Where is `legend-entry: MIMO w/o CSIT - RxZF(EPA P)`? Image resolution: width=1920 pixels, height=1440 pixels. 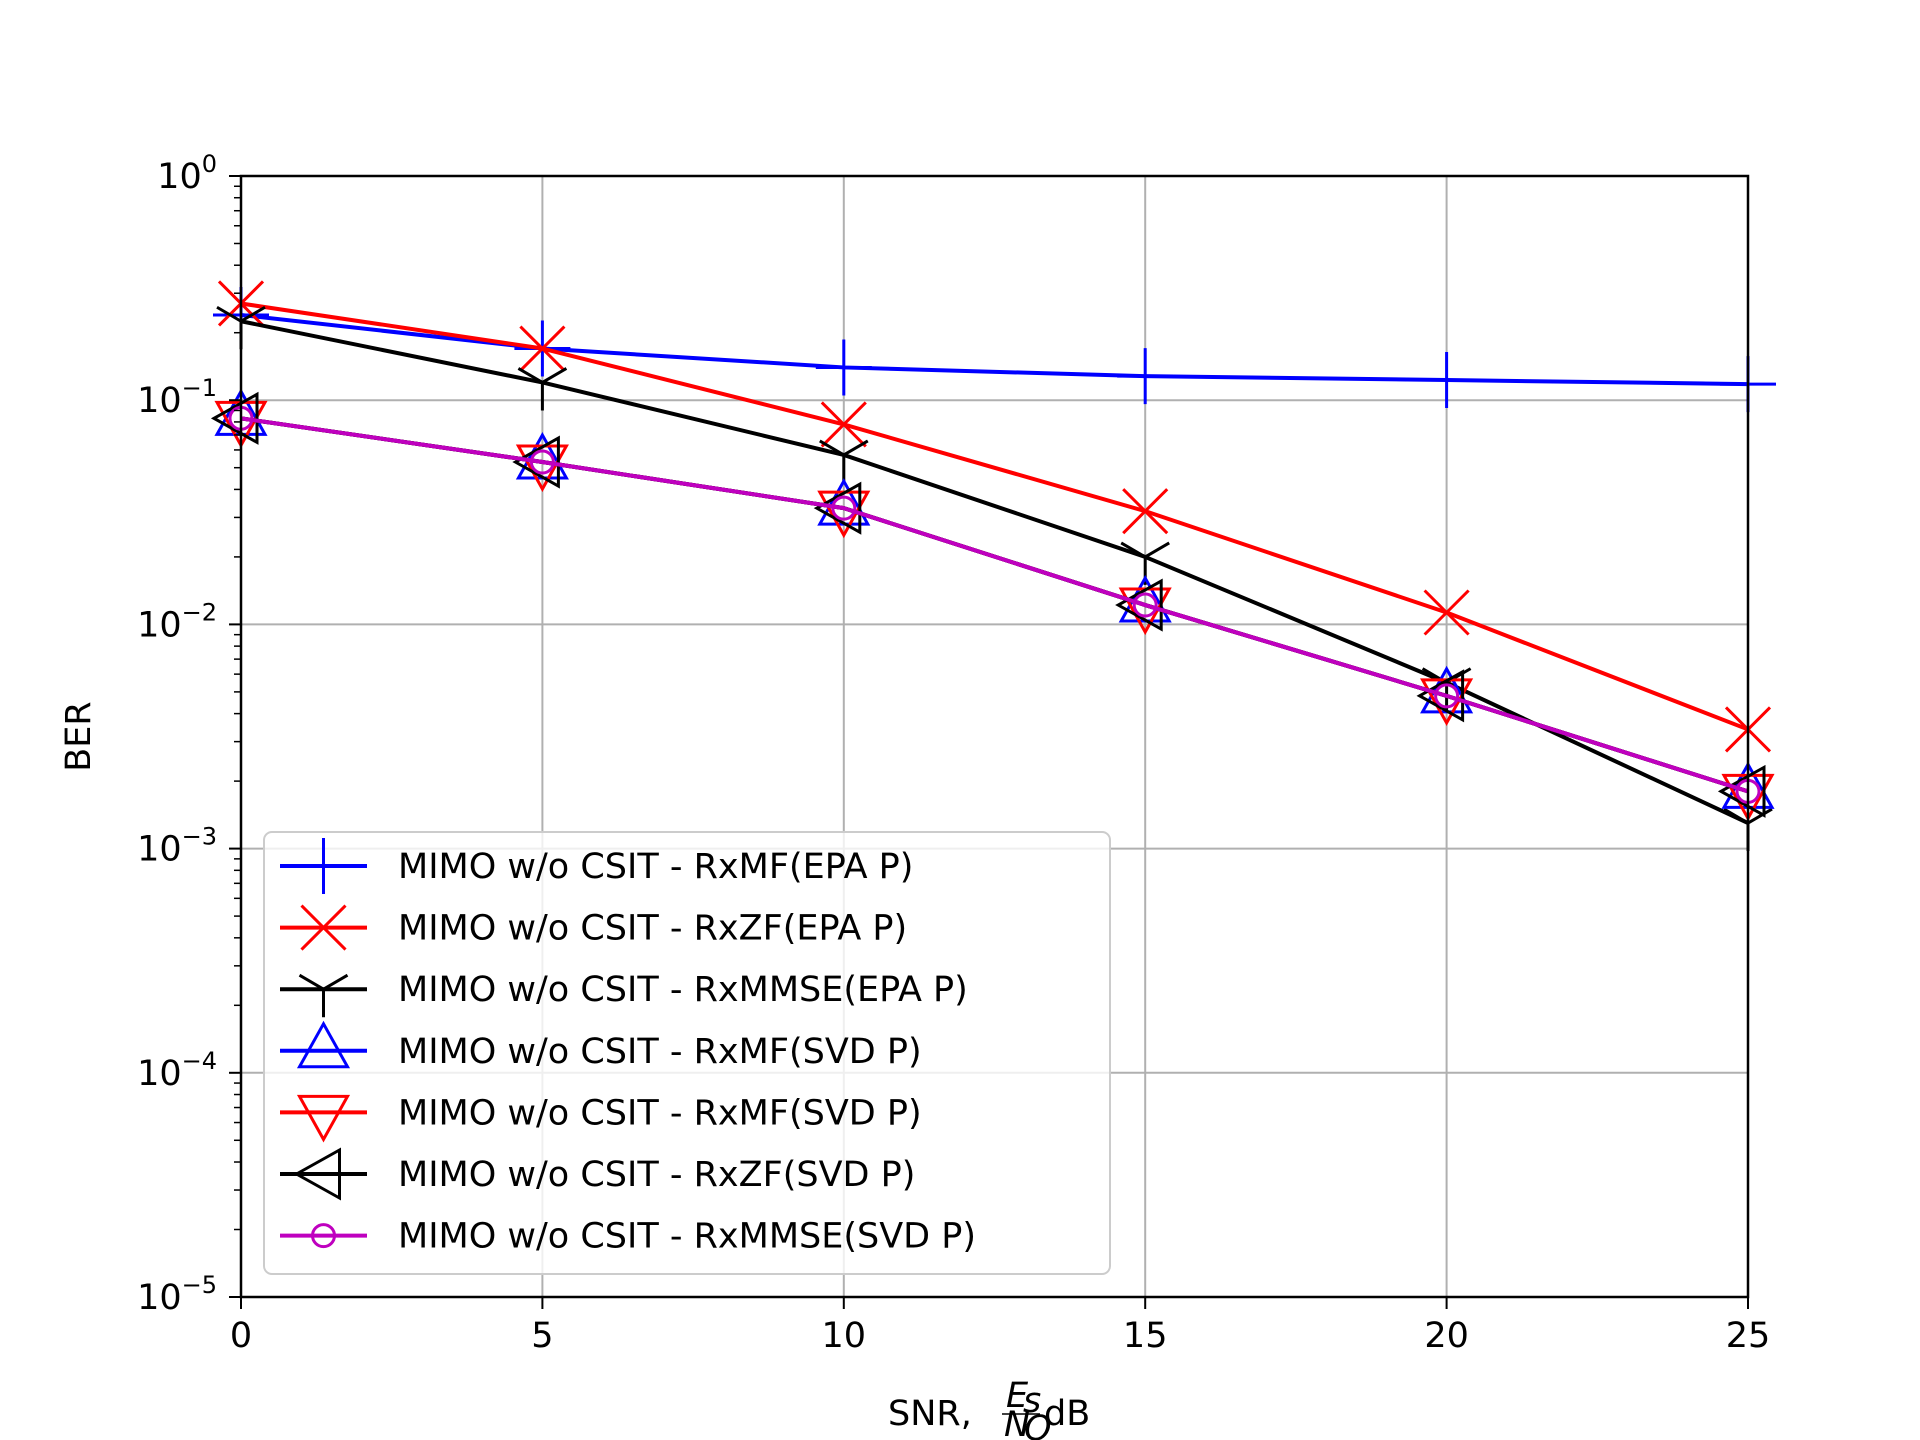 legend-entry: MIMO w/o CSIT - RxZF(EPA P) is located at coordinates (593, 927).